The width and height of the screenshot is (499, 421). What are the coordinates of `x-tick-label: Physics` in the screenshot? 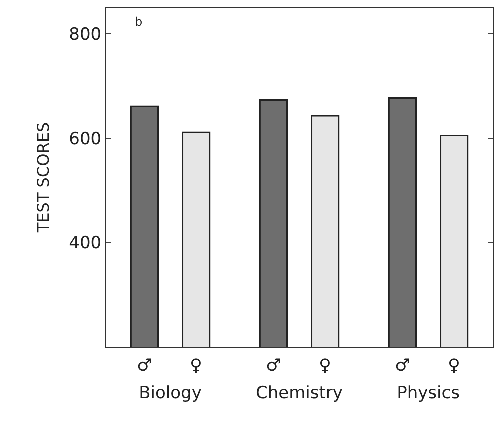 It's located at (428, 393).